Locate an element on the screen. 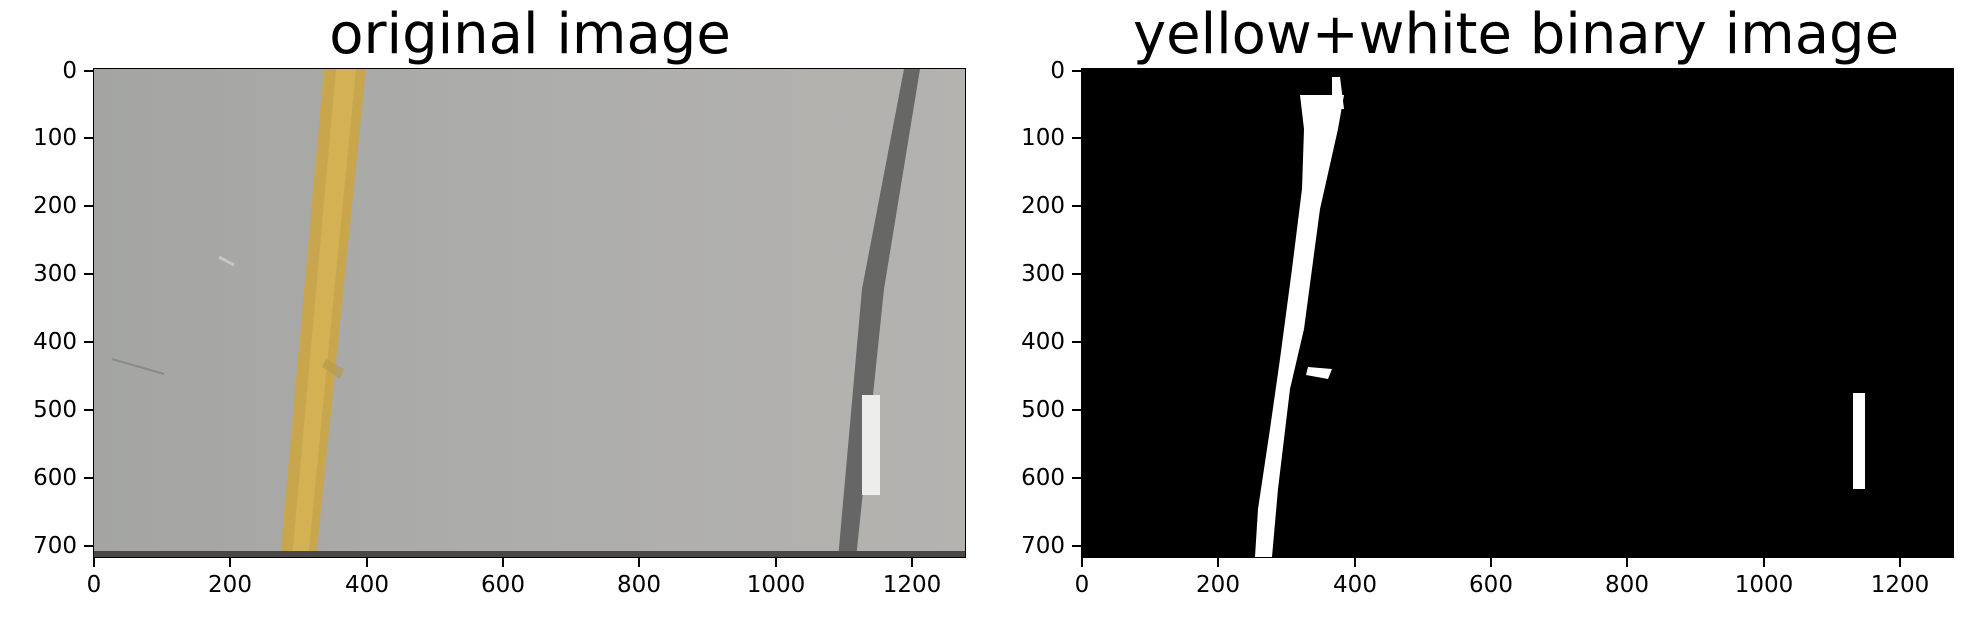 The height and width of the screenshot is (626, 1978). white-patch is located at coordinates (871, 445).